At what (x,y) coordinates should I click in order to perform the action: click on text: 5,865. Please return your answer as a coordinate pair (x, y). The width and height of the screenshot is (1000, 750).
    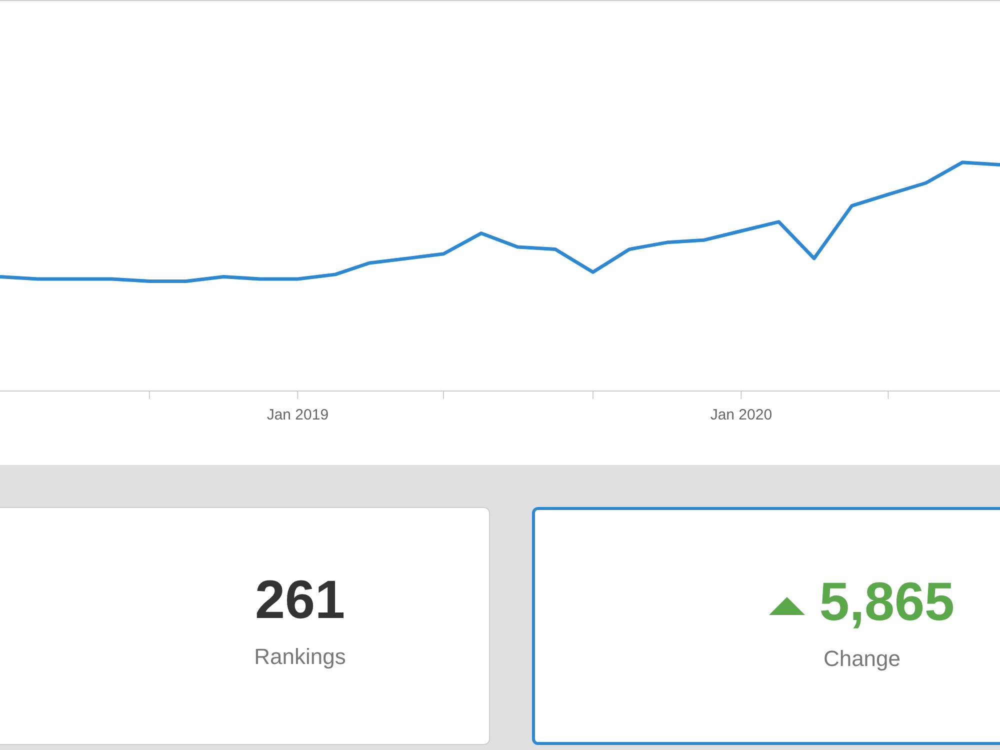
    Looking at the image, I should click on (887, 602).